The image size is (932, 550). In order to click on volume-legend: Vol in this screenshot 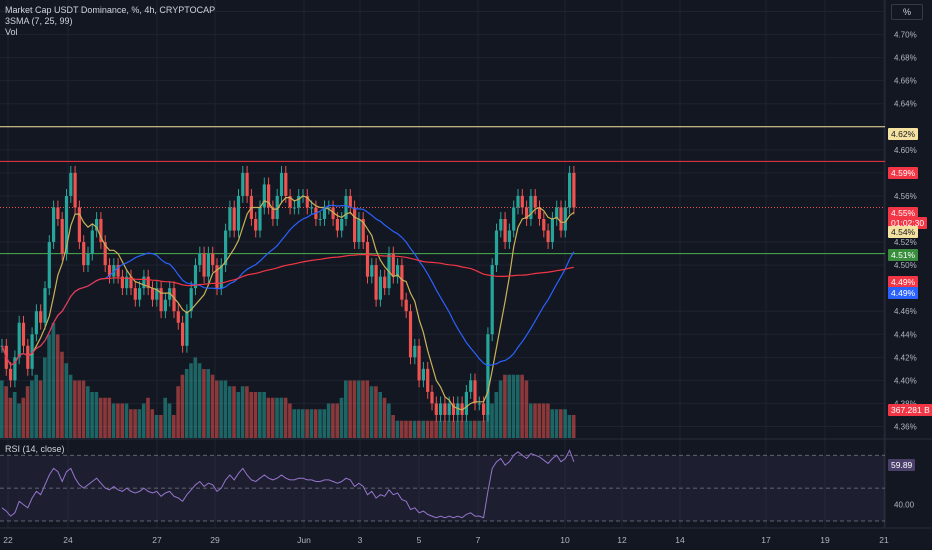, I will do `click(11, 32)`.